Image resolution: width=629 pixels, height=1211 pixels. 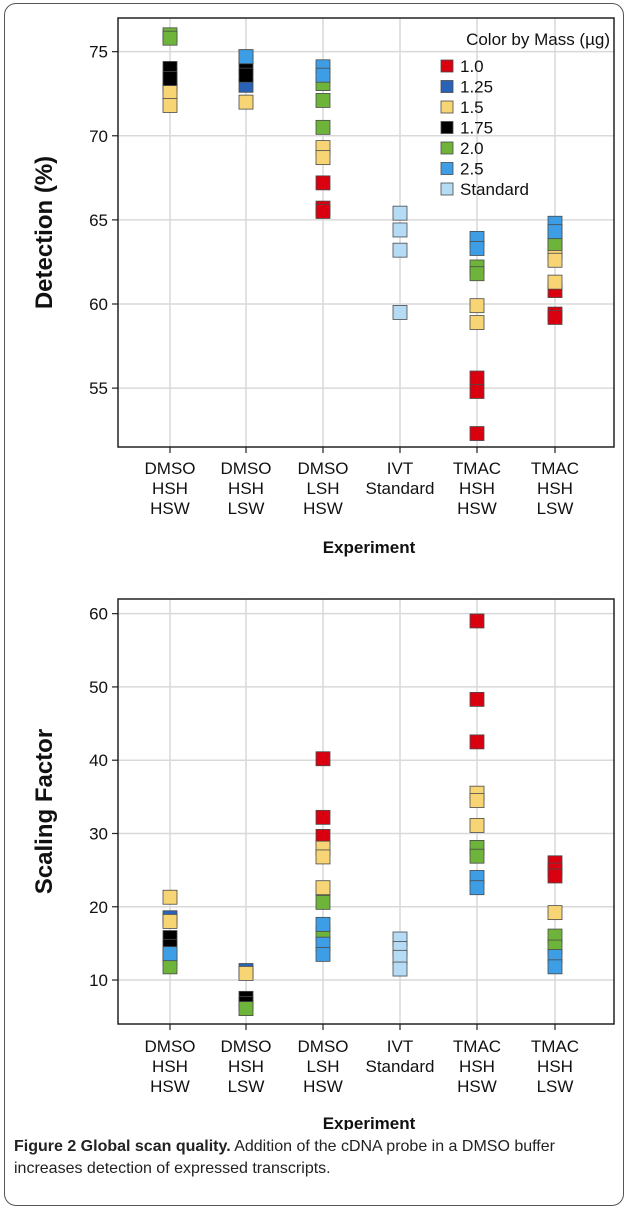 I want to click on legend-label: 1.5, so click(x=472, y=107).